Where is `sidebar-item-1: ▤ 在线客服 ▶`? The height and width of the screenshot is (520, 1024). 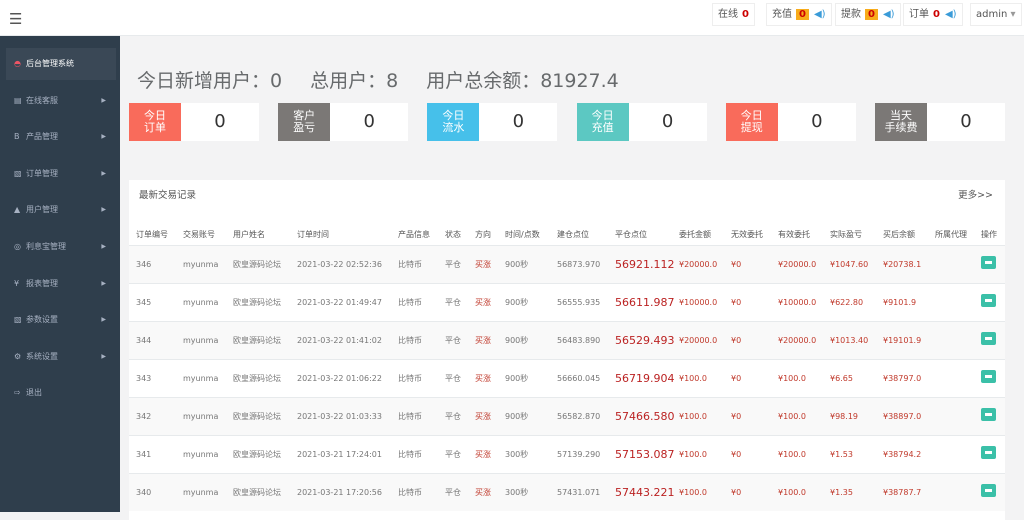
sidebar-item-1: ▤ 在线客服 ▶ is located at coordinates (61, 101).